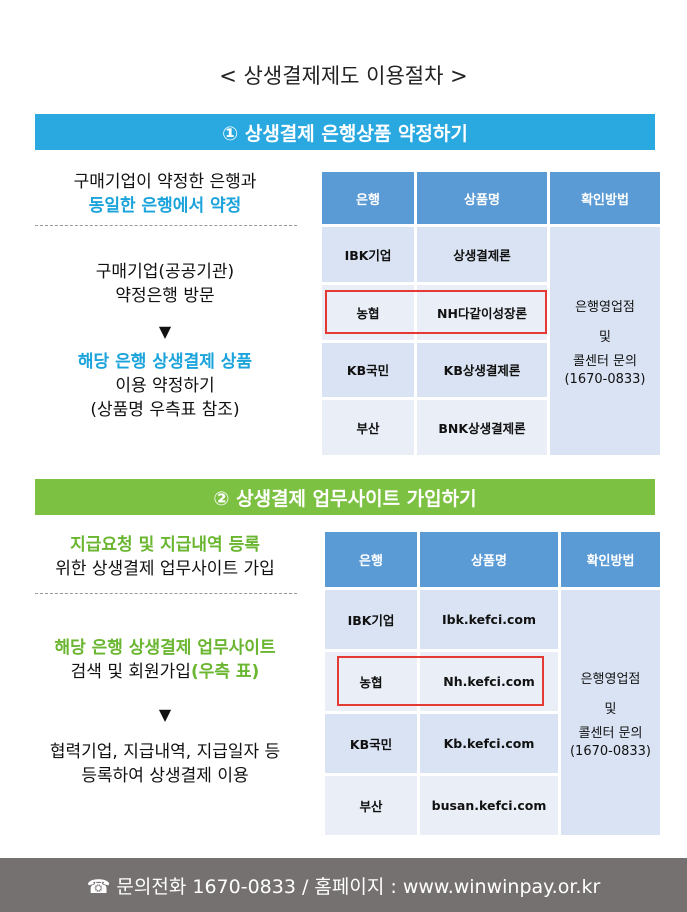 The image size is (687, 912). What do you see at coordinates (165, 272) in the screenshot?
I see `step-line: 구매기업(공공기관)` at bounding box center [165, 272].